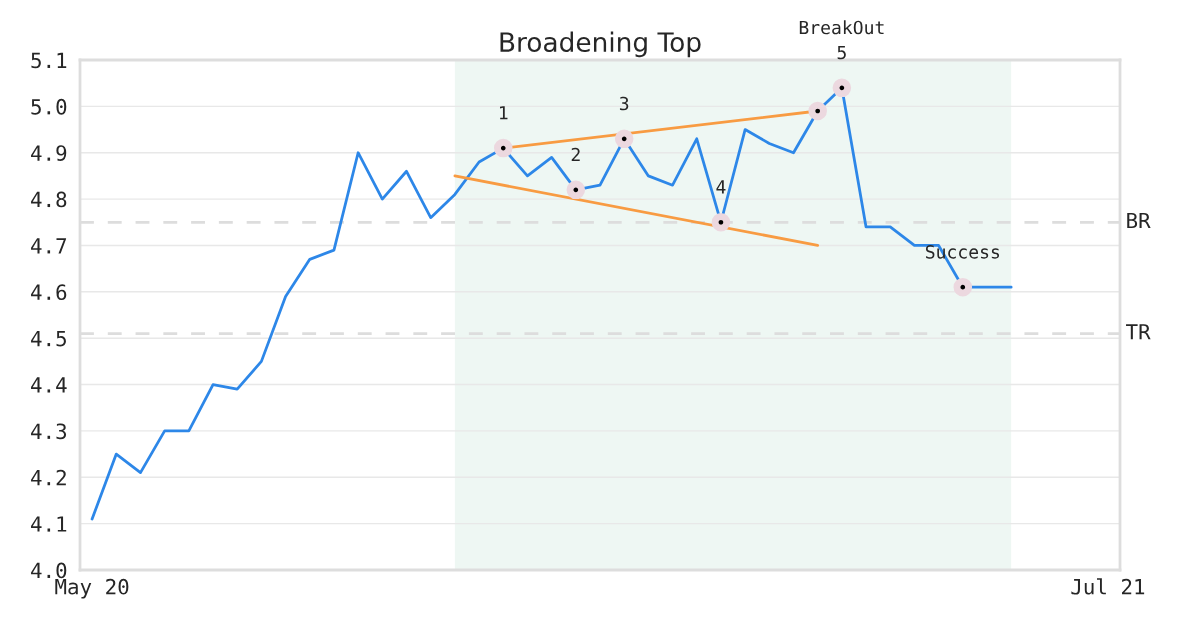 This screenshot has width=1200, height=630. What do you see at coordinates (49, 570) in the screenshot?
I see `y-tick-label: 4.0` at bounding box center [49, 570].